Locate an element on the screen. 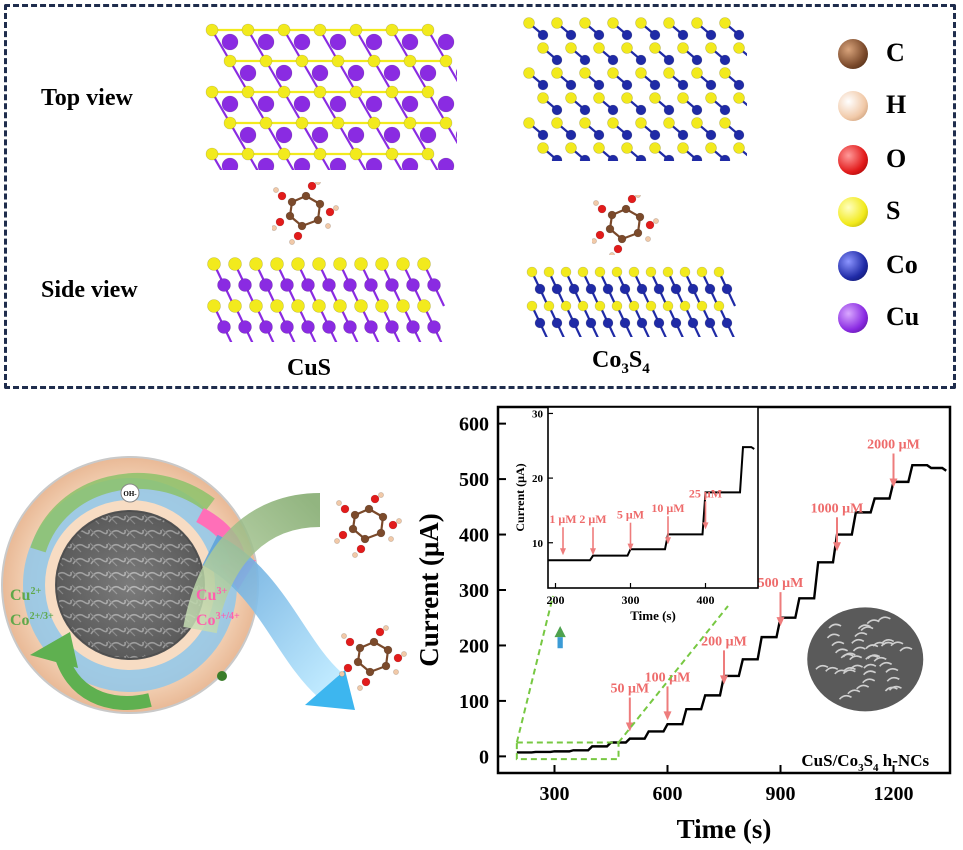 This screenshot has width=963, height=850. inset-y-tick-label: 20 is located at coordinates (538, 479).